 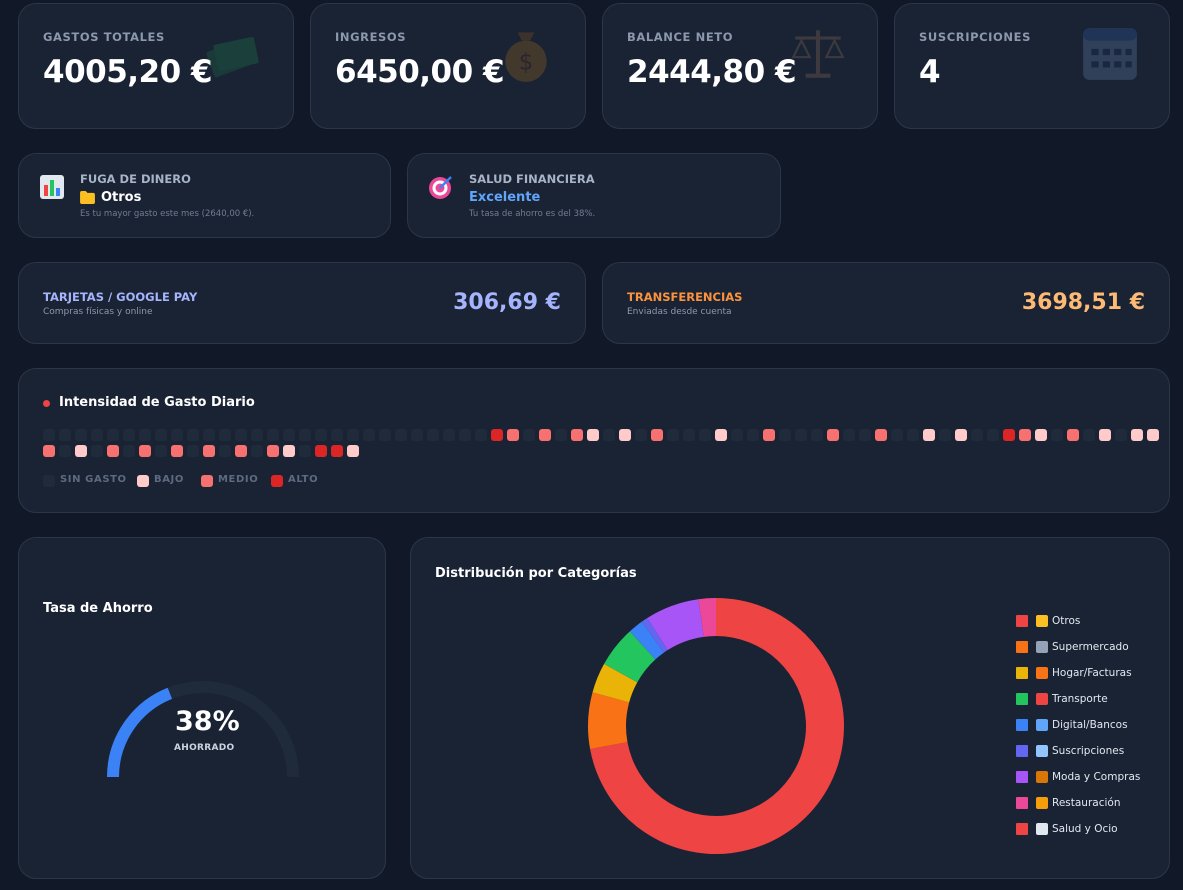 I want to click on donut-slice-otros, so click(x=717, y=726).